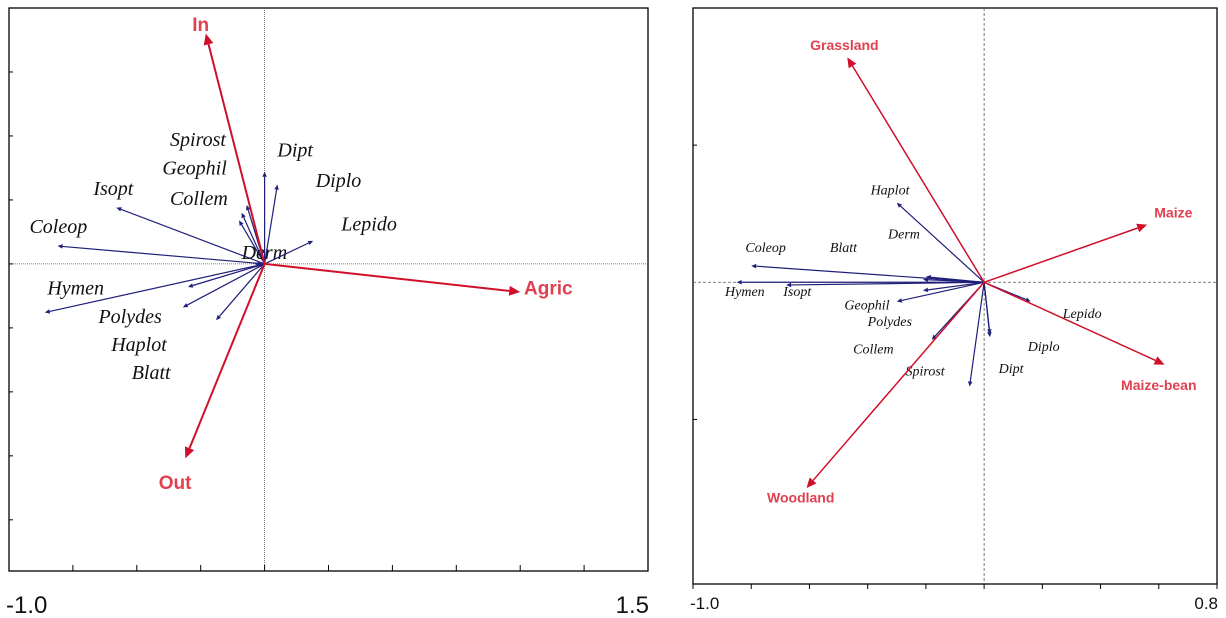 Image resolution: width=1226 pixels, height=618 pixels. Describe the element at coordinates (1158, 385) in the screenshot. I see `env-label-maize-bean: Maize-bean` at that location.